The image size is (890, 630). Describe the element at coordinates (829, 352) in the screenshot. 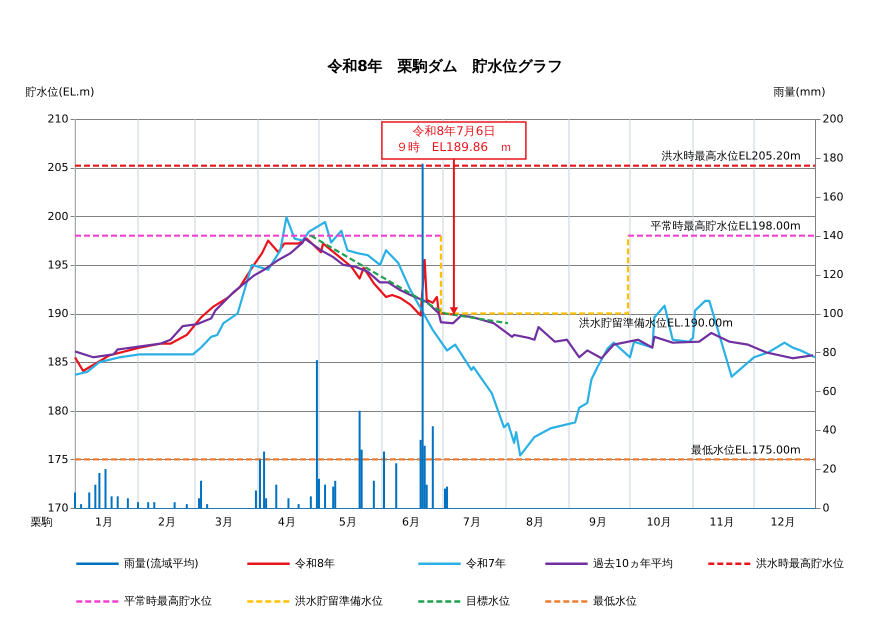

I see `y2-tick-label: 80` at that location.